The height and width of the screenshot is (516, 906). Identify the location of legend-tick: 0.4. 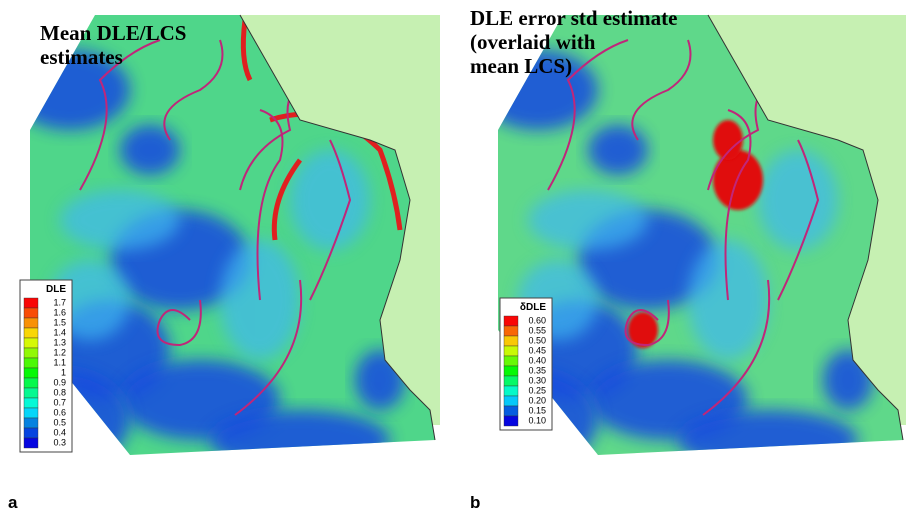
(59, 432).